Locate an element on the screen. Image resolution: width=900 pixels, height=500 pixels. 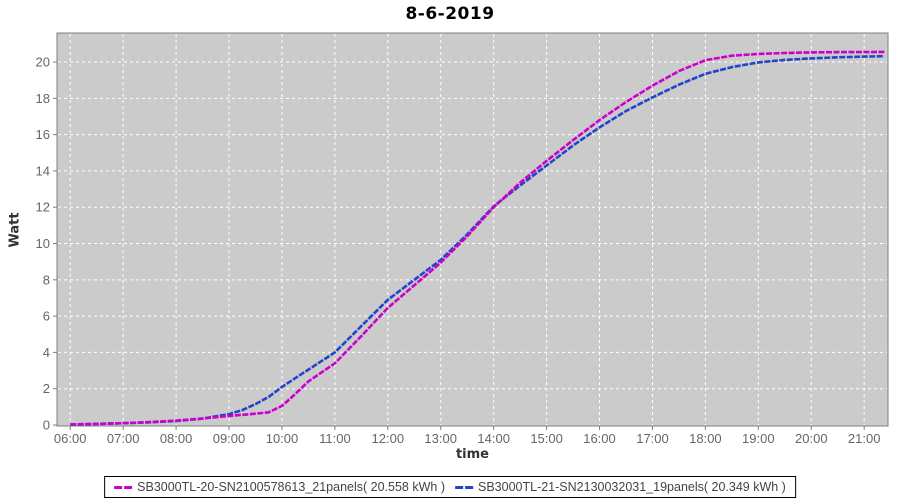
svg-text: 15:00 is located at coordinates (546, 438).